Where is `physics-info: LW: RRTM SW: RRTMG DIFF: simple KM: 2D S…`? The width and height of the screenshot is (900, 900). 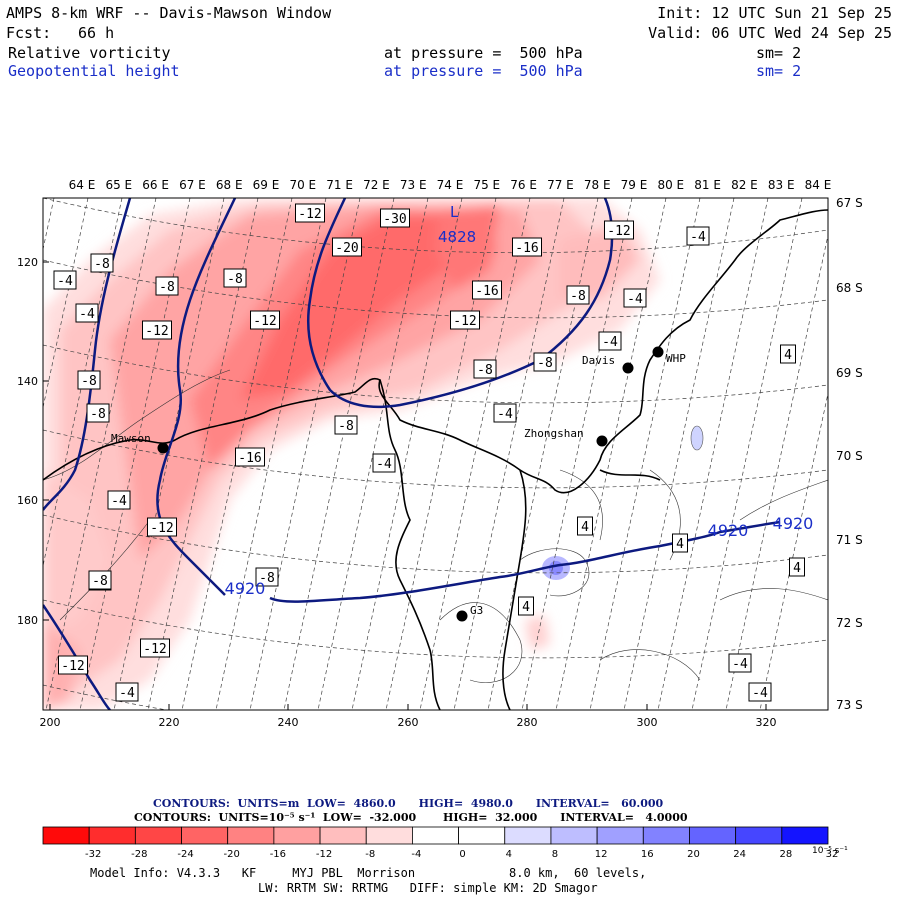
physics-info: LW: RRTM SW: RRTMG DIFF: simple KM: 2D S… is located at coordinates (428, 888).